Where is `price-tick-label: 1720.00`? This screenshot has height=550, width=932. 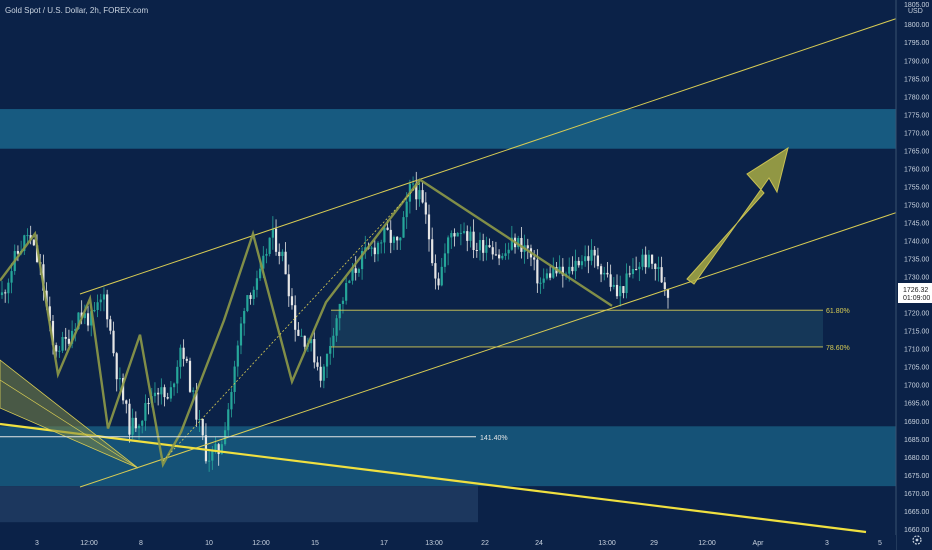 price-tick-label: 1720.00 is located at coordinates (916, 314).